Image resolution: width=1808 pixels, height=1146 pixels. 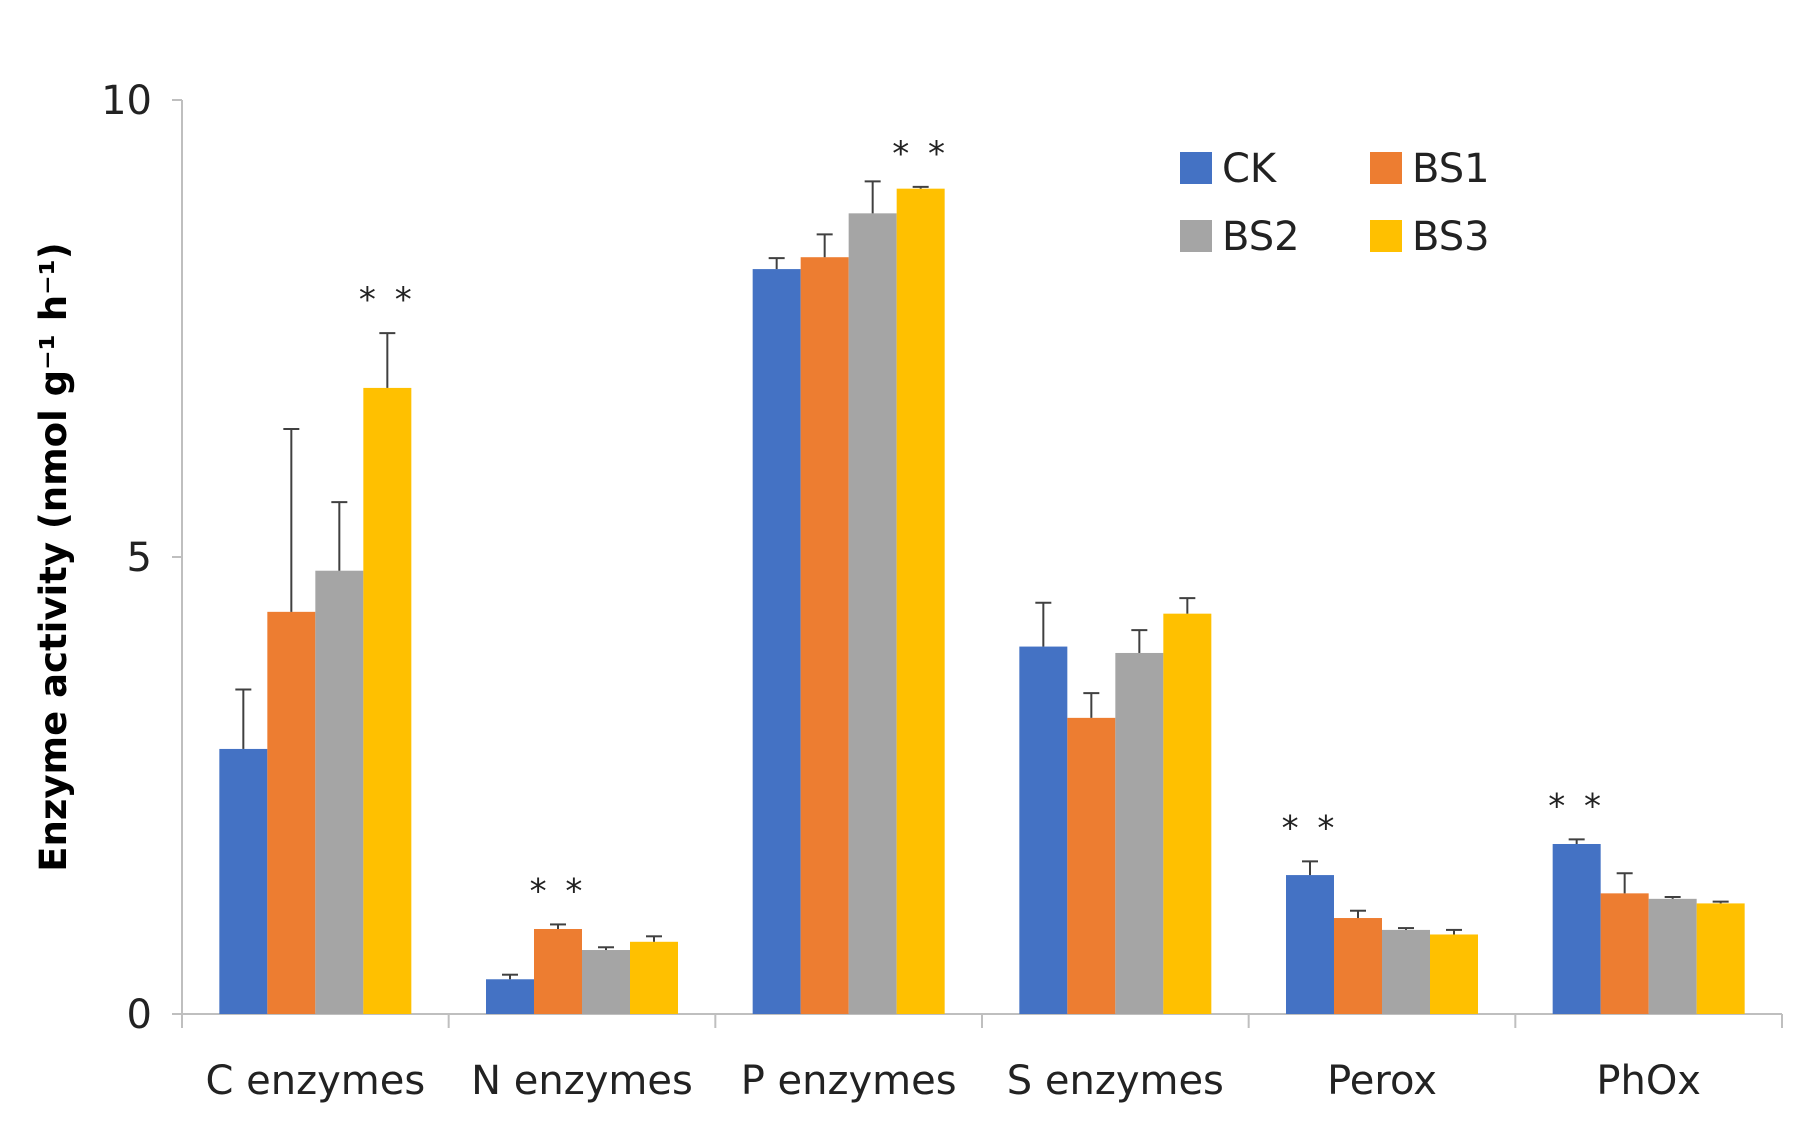 I want to click on y-ticks: 0 5 10, so click(x=141, y=558).